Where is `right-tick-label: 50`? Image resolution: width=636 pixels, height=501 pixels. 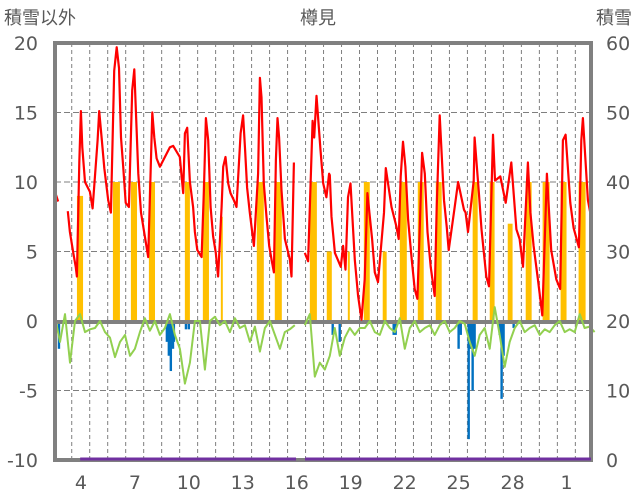 right-tick-label: 50 is located at coordinates (618, 114).